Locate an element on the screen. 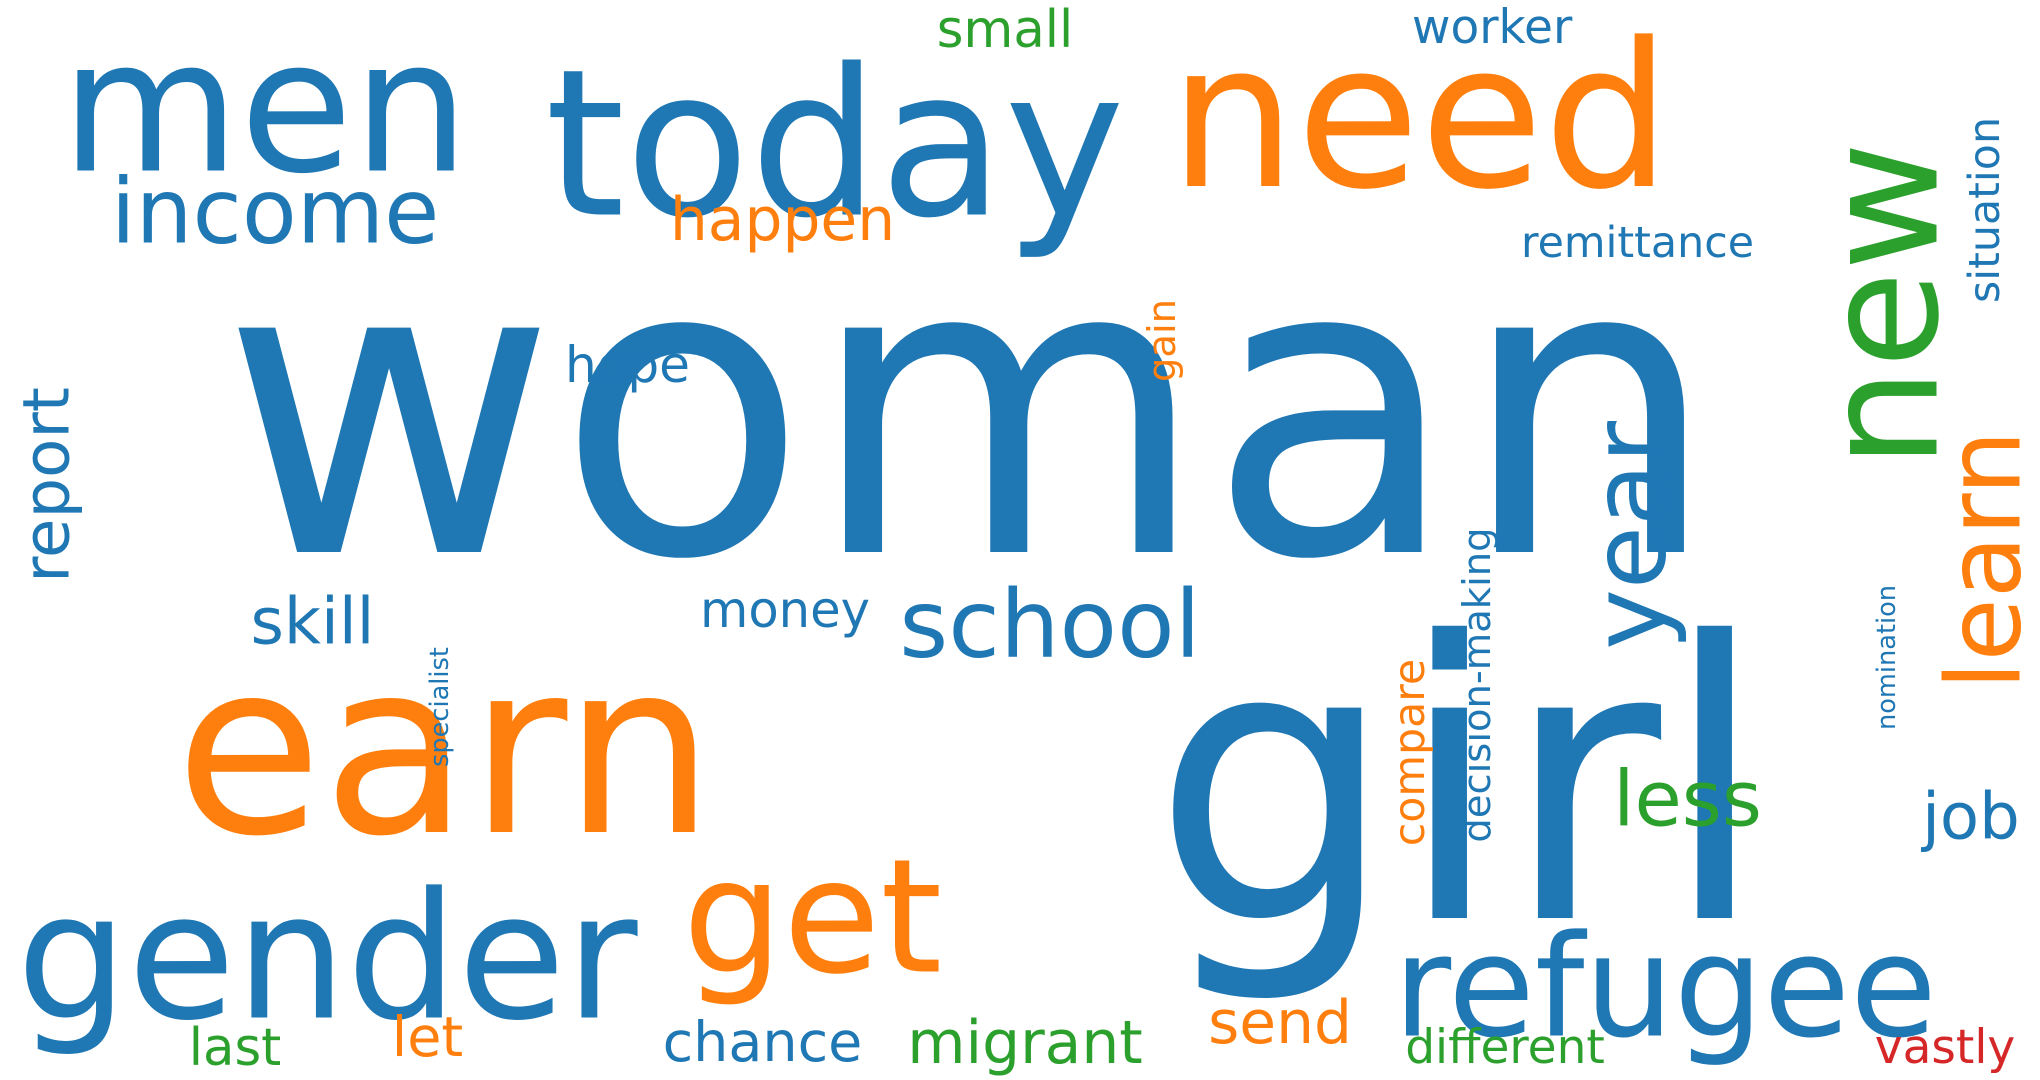  word-income: income is located at coordinates (275, 213).